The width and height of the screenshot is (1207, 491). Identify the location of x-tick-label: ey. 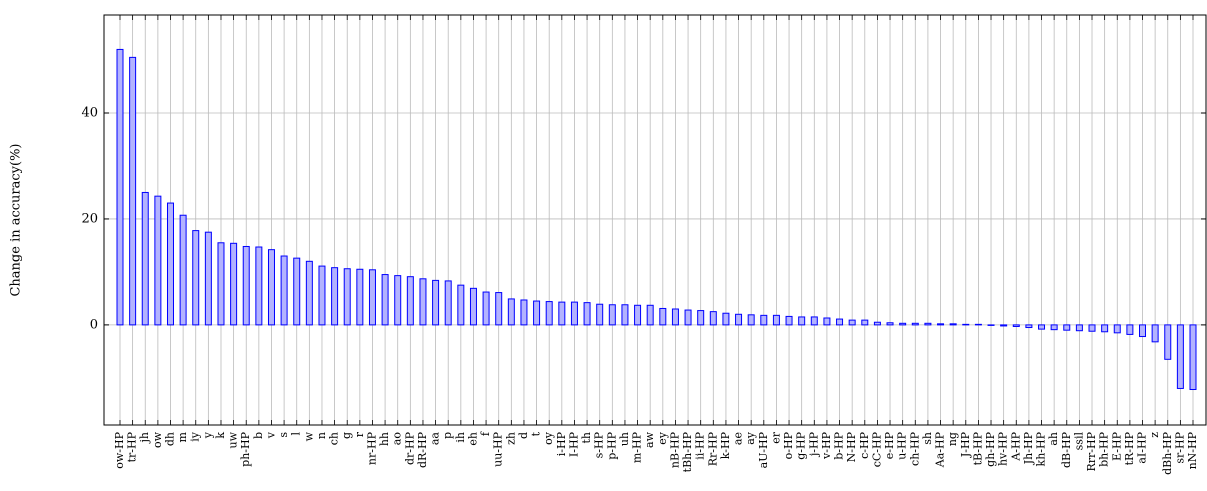
(662, 438).